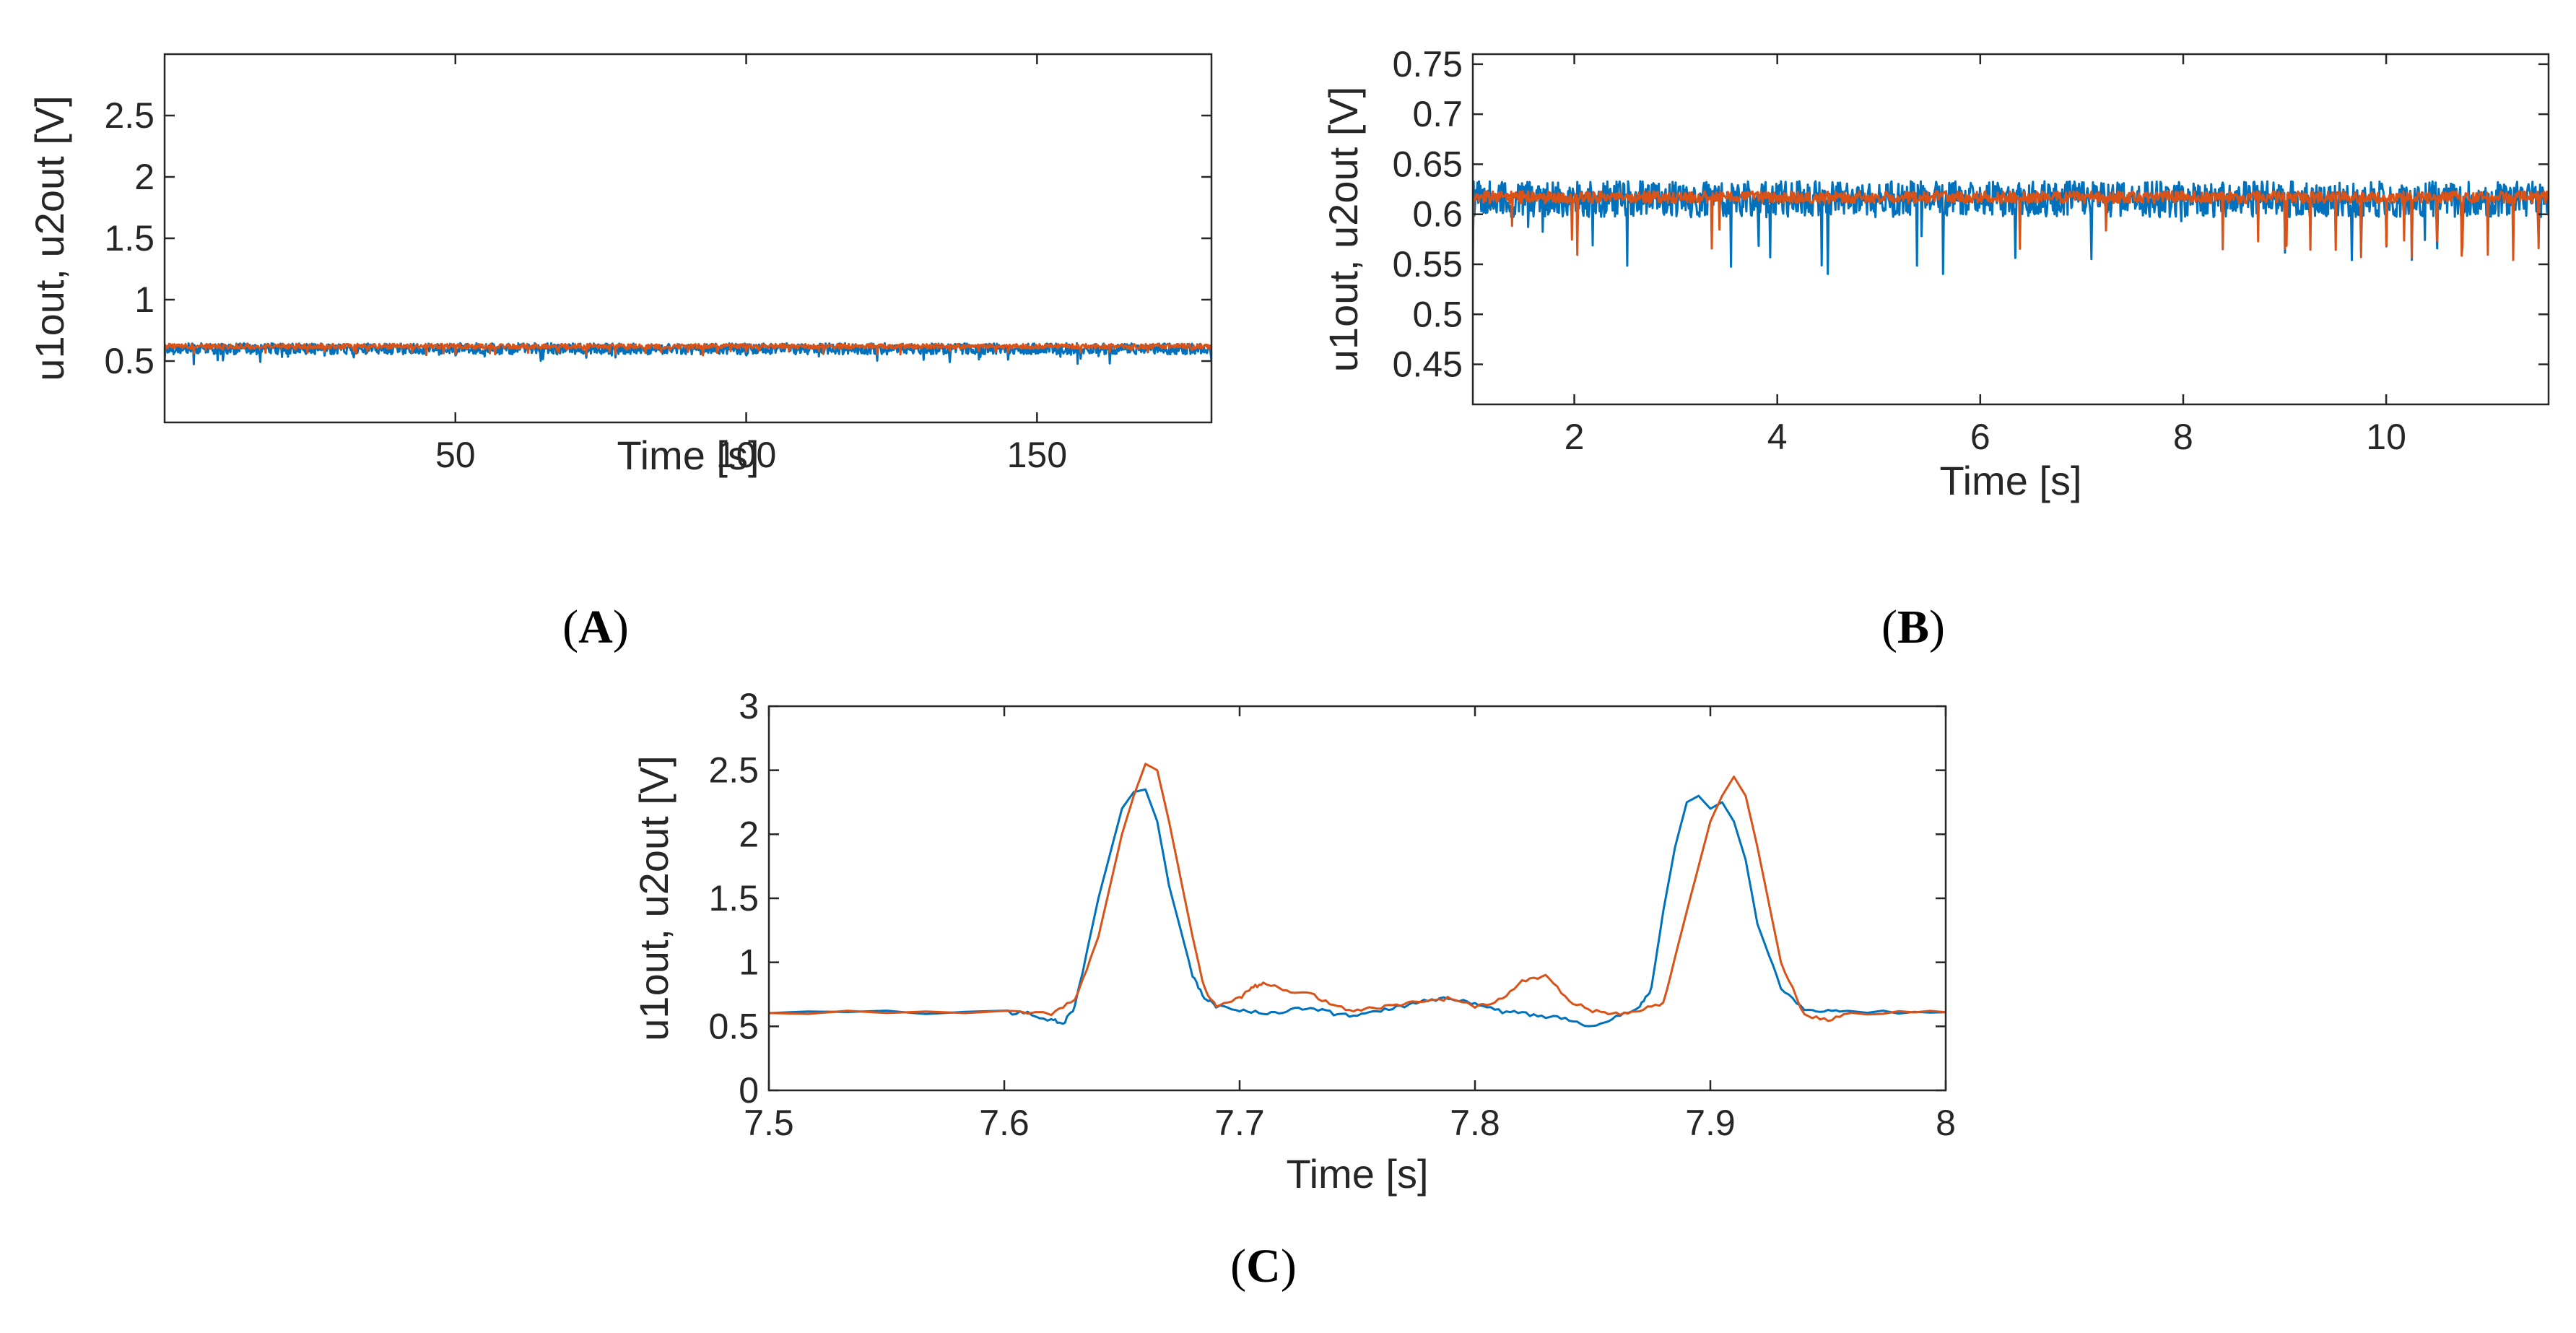 The image size is (2576, 1333). Describe the element at coordinates (1710, 1123) in the screenshot. I see `x-tick-label: 7.9` at that location.